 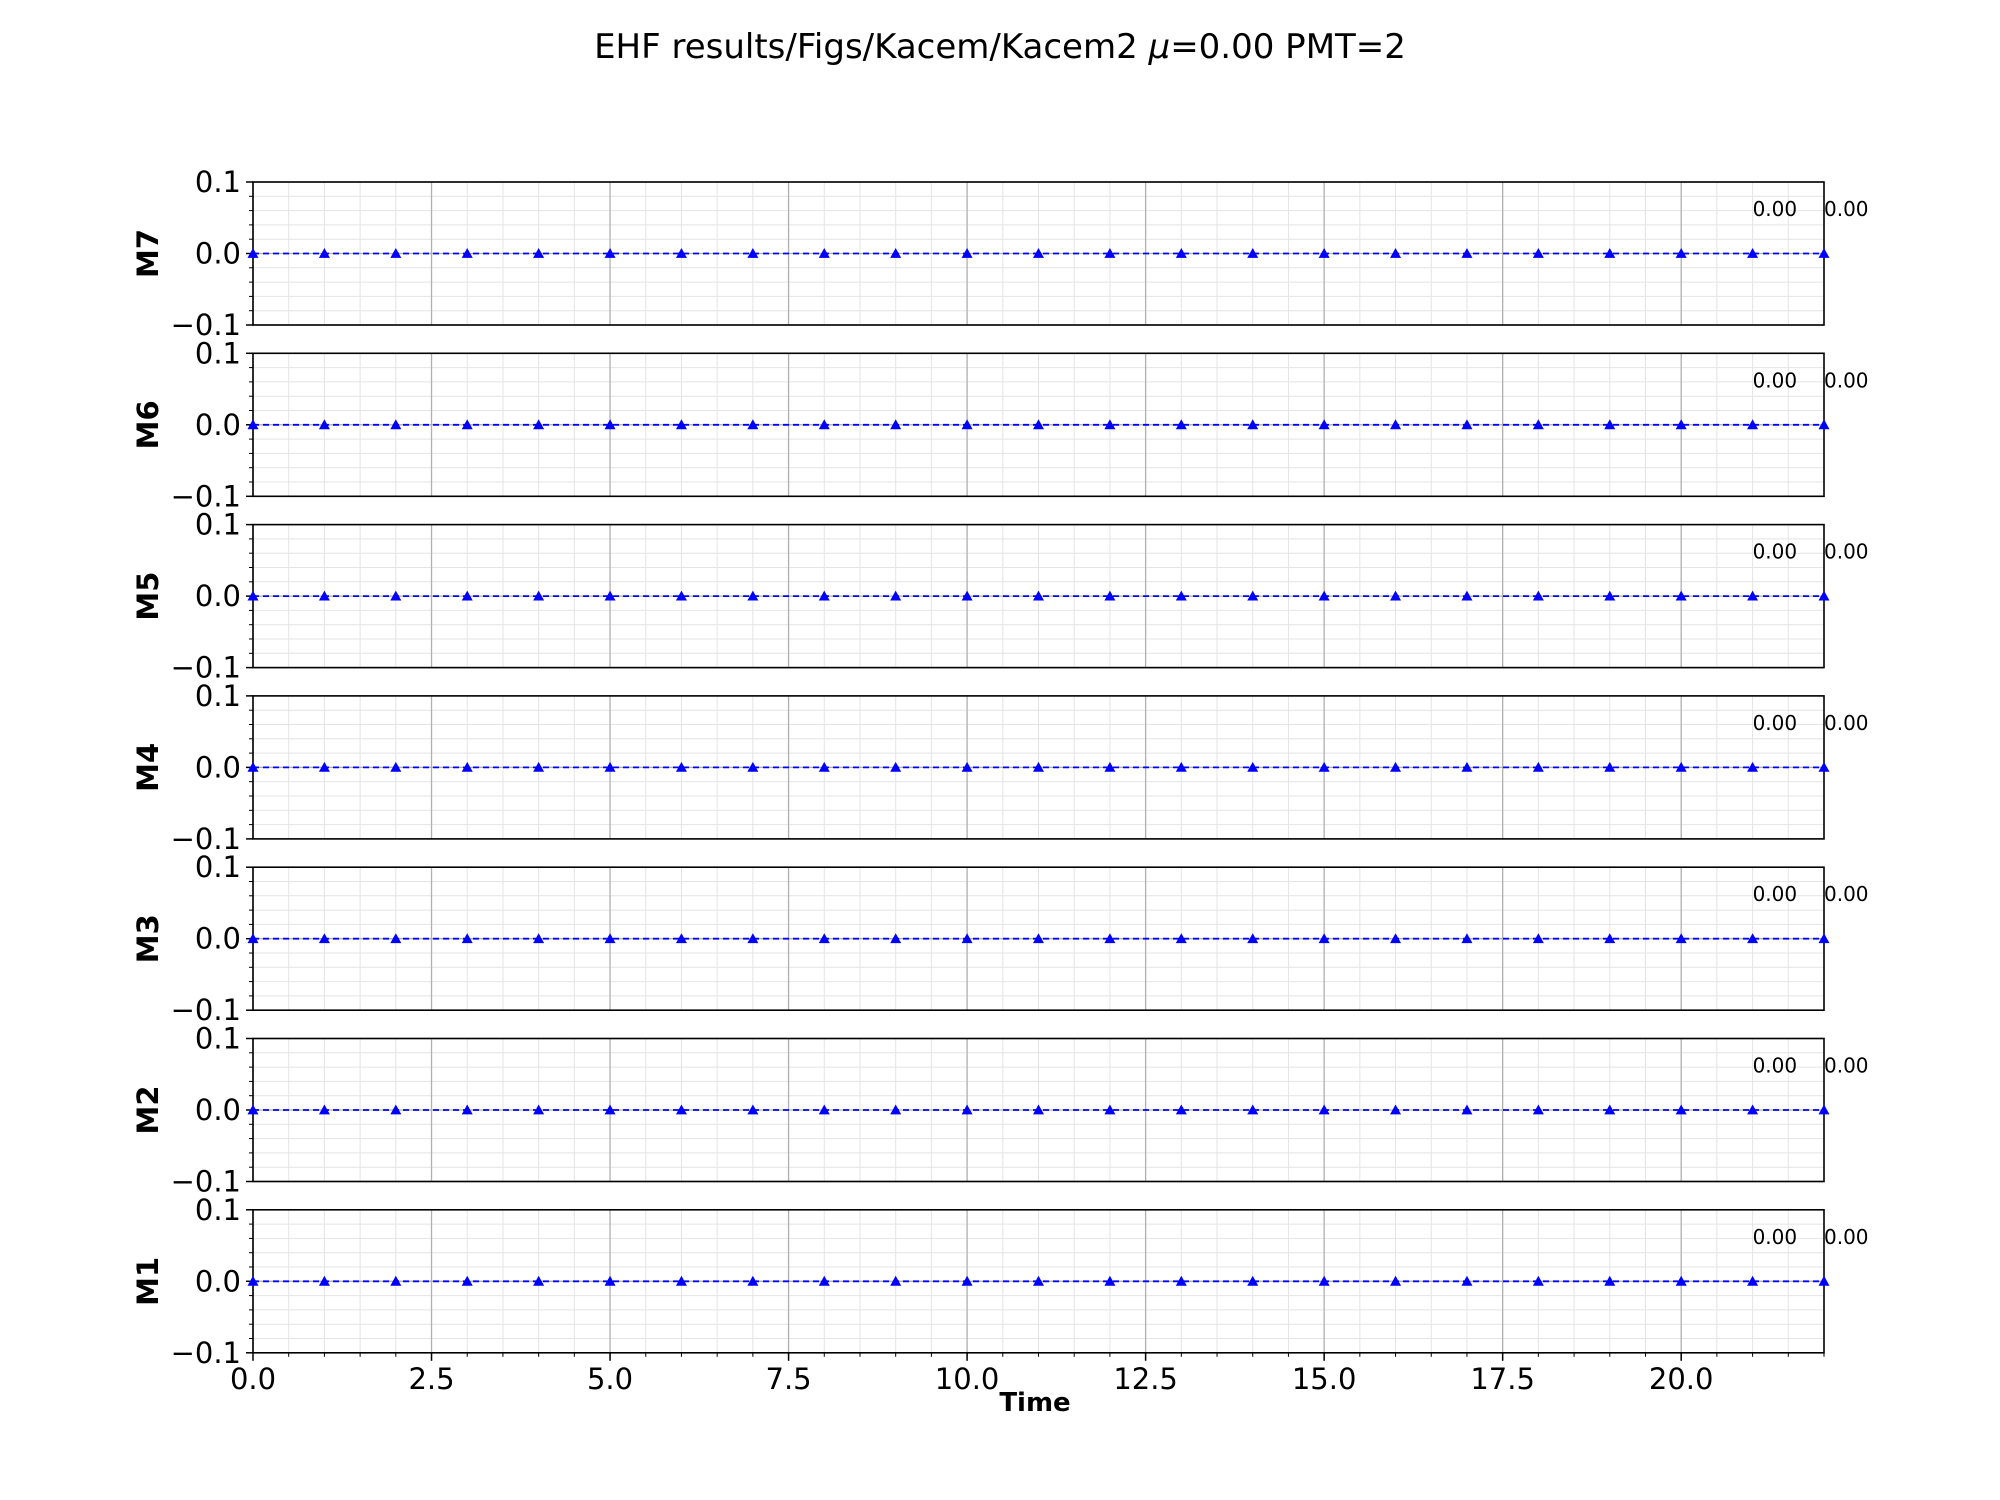 I want to click on y-axis-label: M4, so click(x=148, y=767).